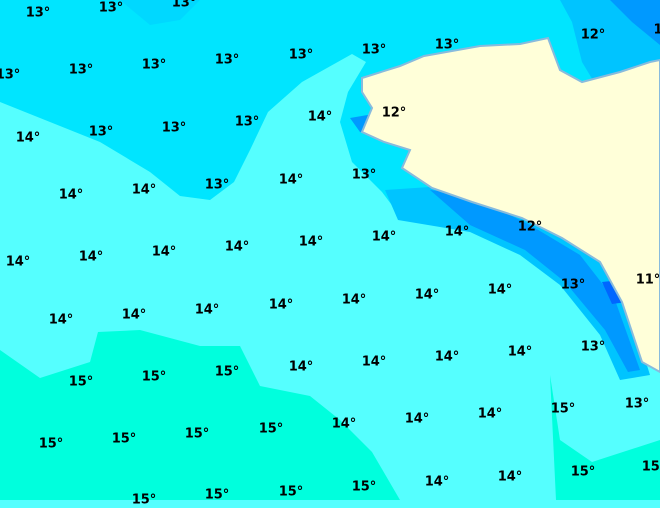 This screenshot has height=508, width=660. I want to click on temperature-label: 11°, so click(647, 280).